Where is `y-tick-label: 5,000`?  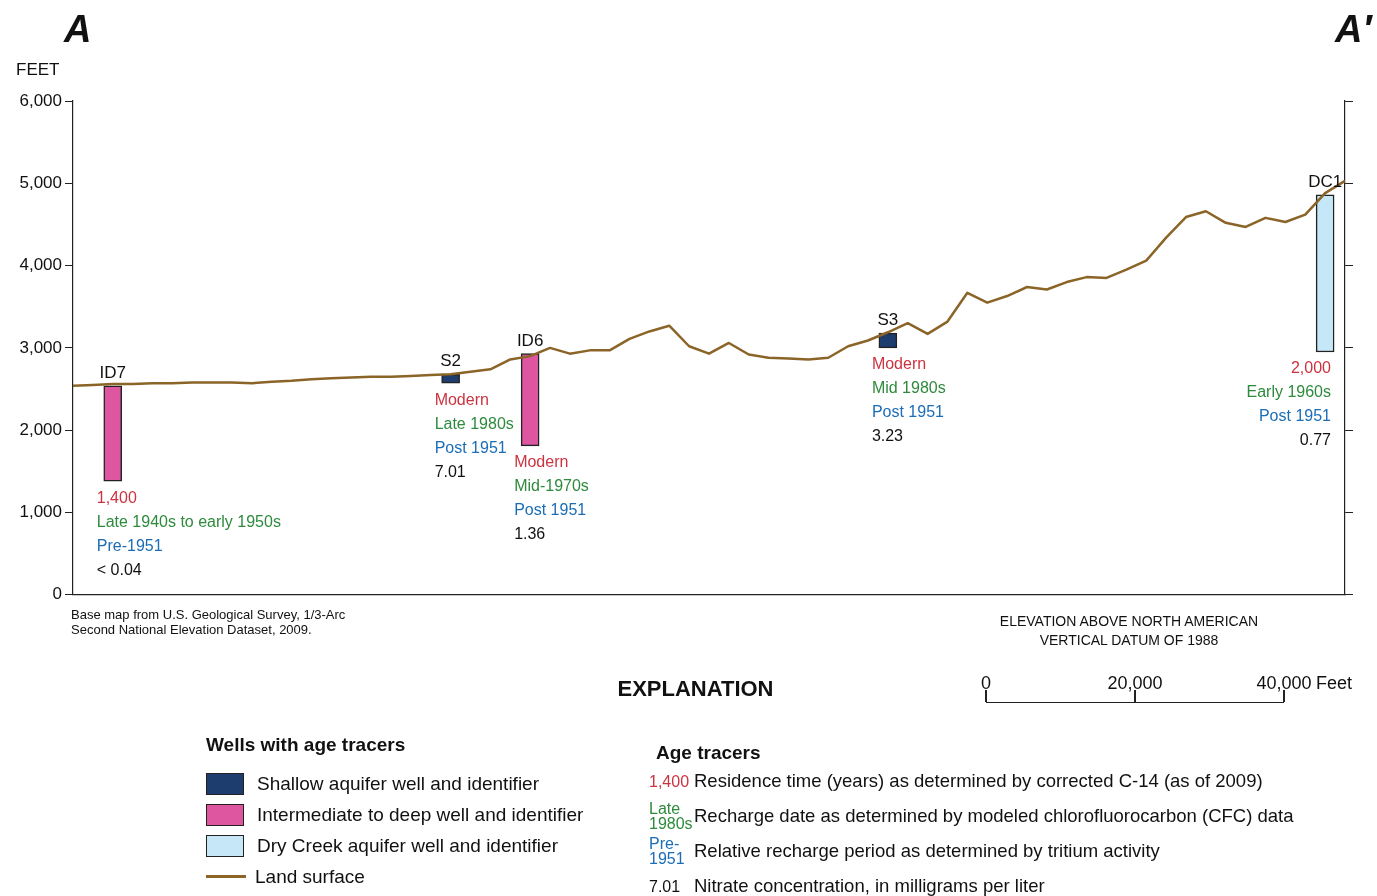
y-tick-label: 5,000 is located at coordinates (40, 182).